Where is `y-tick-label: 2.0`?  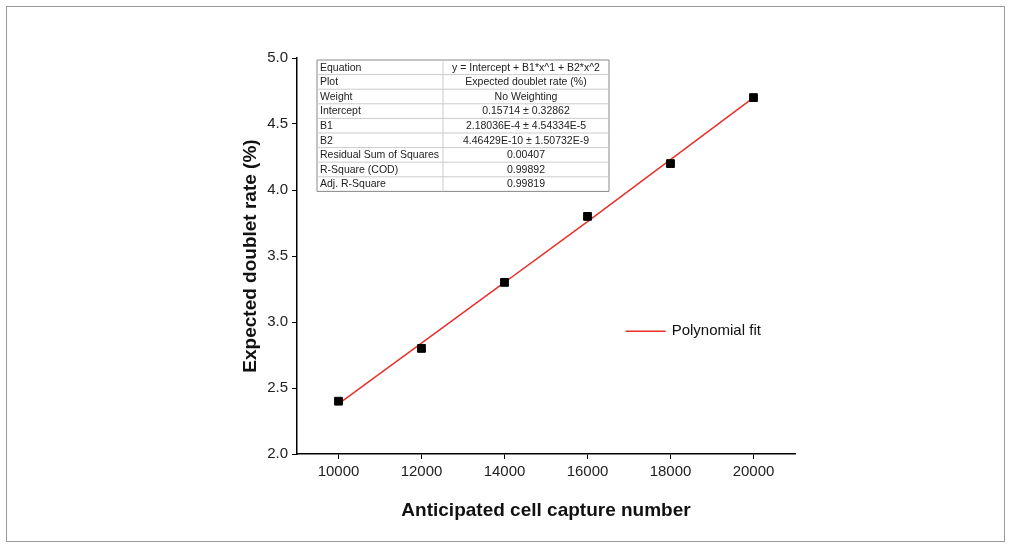 y-tick-label: 2.0 is located at coordinates (277, 453).